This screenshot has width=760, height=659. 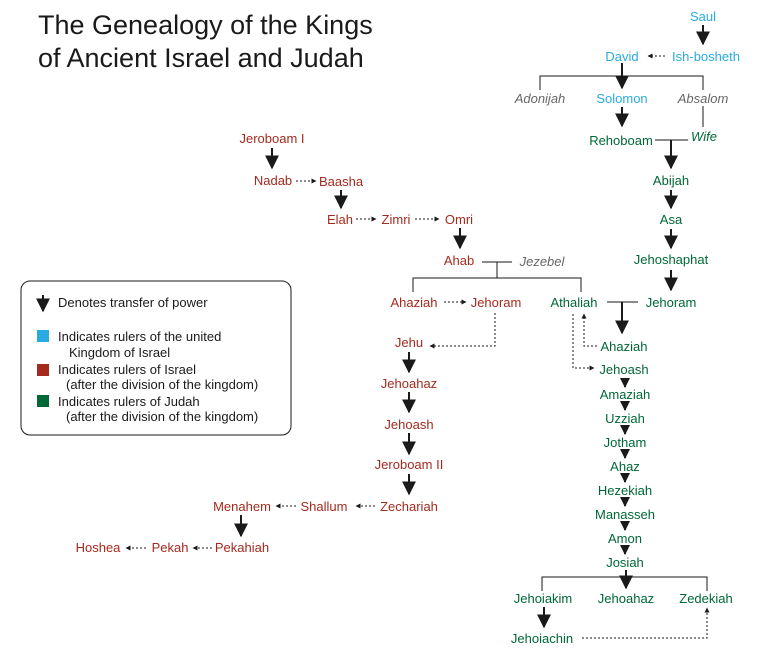 What do you see at coordinates (273, 180) in the screenshot?
I see `king-nadab: Nadab` at bounding box center [273, 180].